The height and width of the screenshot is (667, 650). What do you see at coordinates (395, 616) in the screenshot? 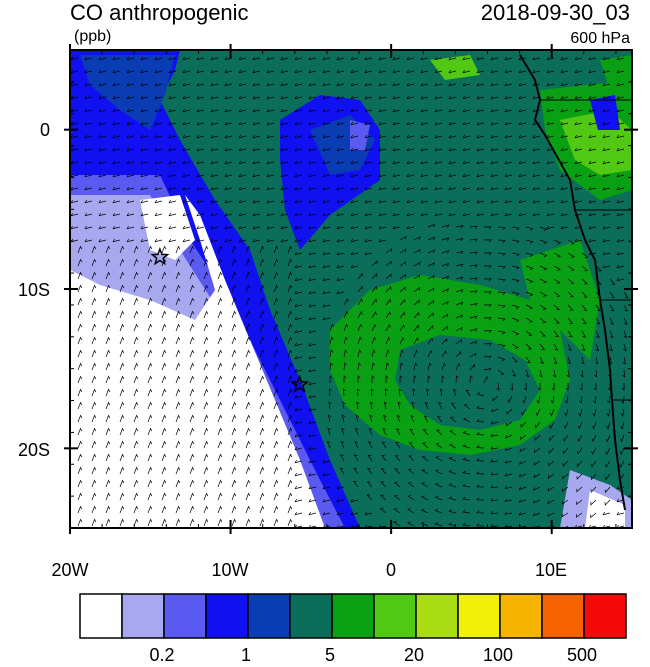
I see `colorbar-swatch` at bounding box center [395, 616].